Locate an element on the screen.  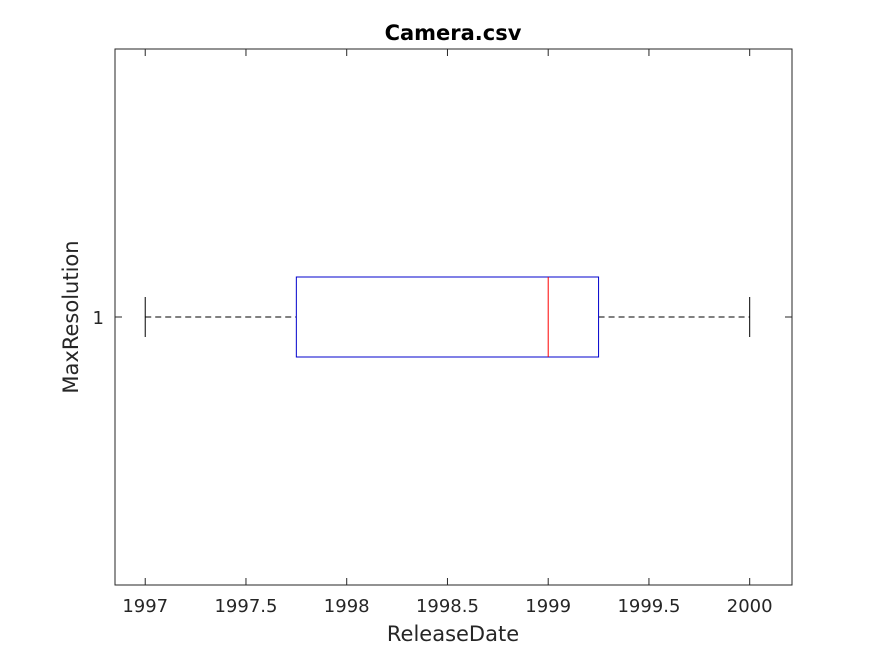
x-tick-label: 1998.5 is located at coordinates (447, 606).